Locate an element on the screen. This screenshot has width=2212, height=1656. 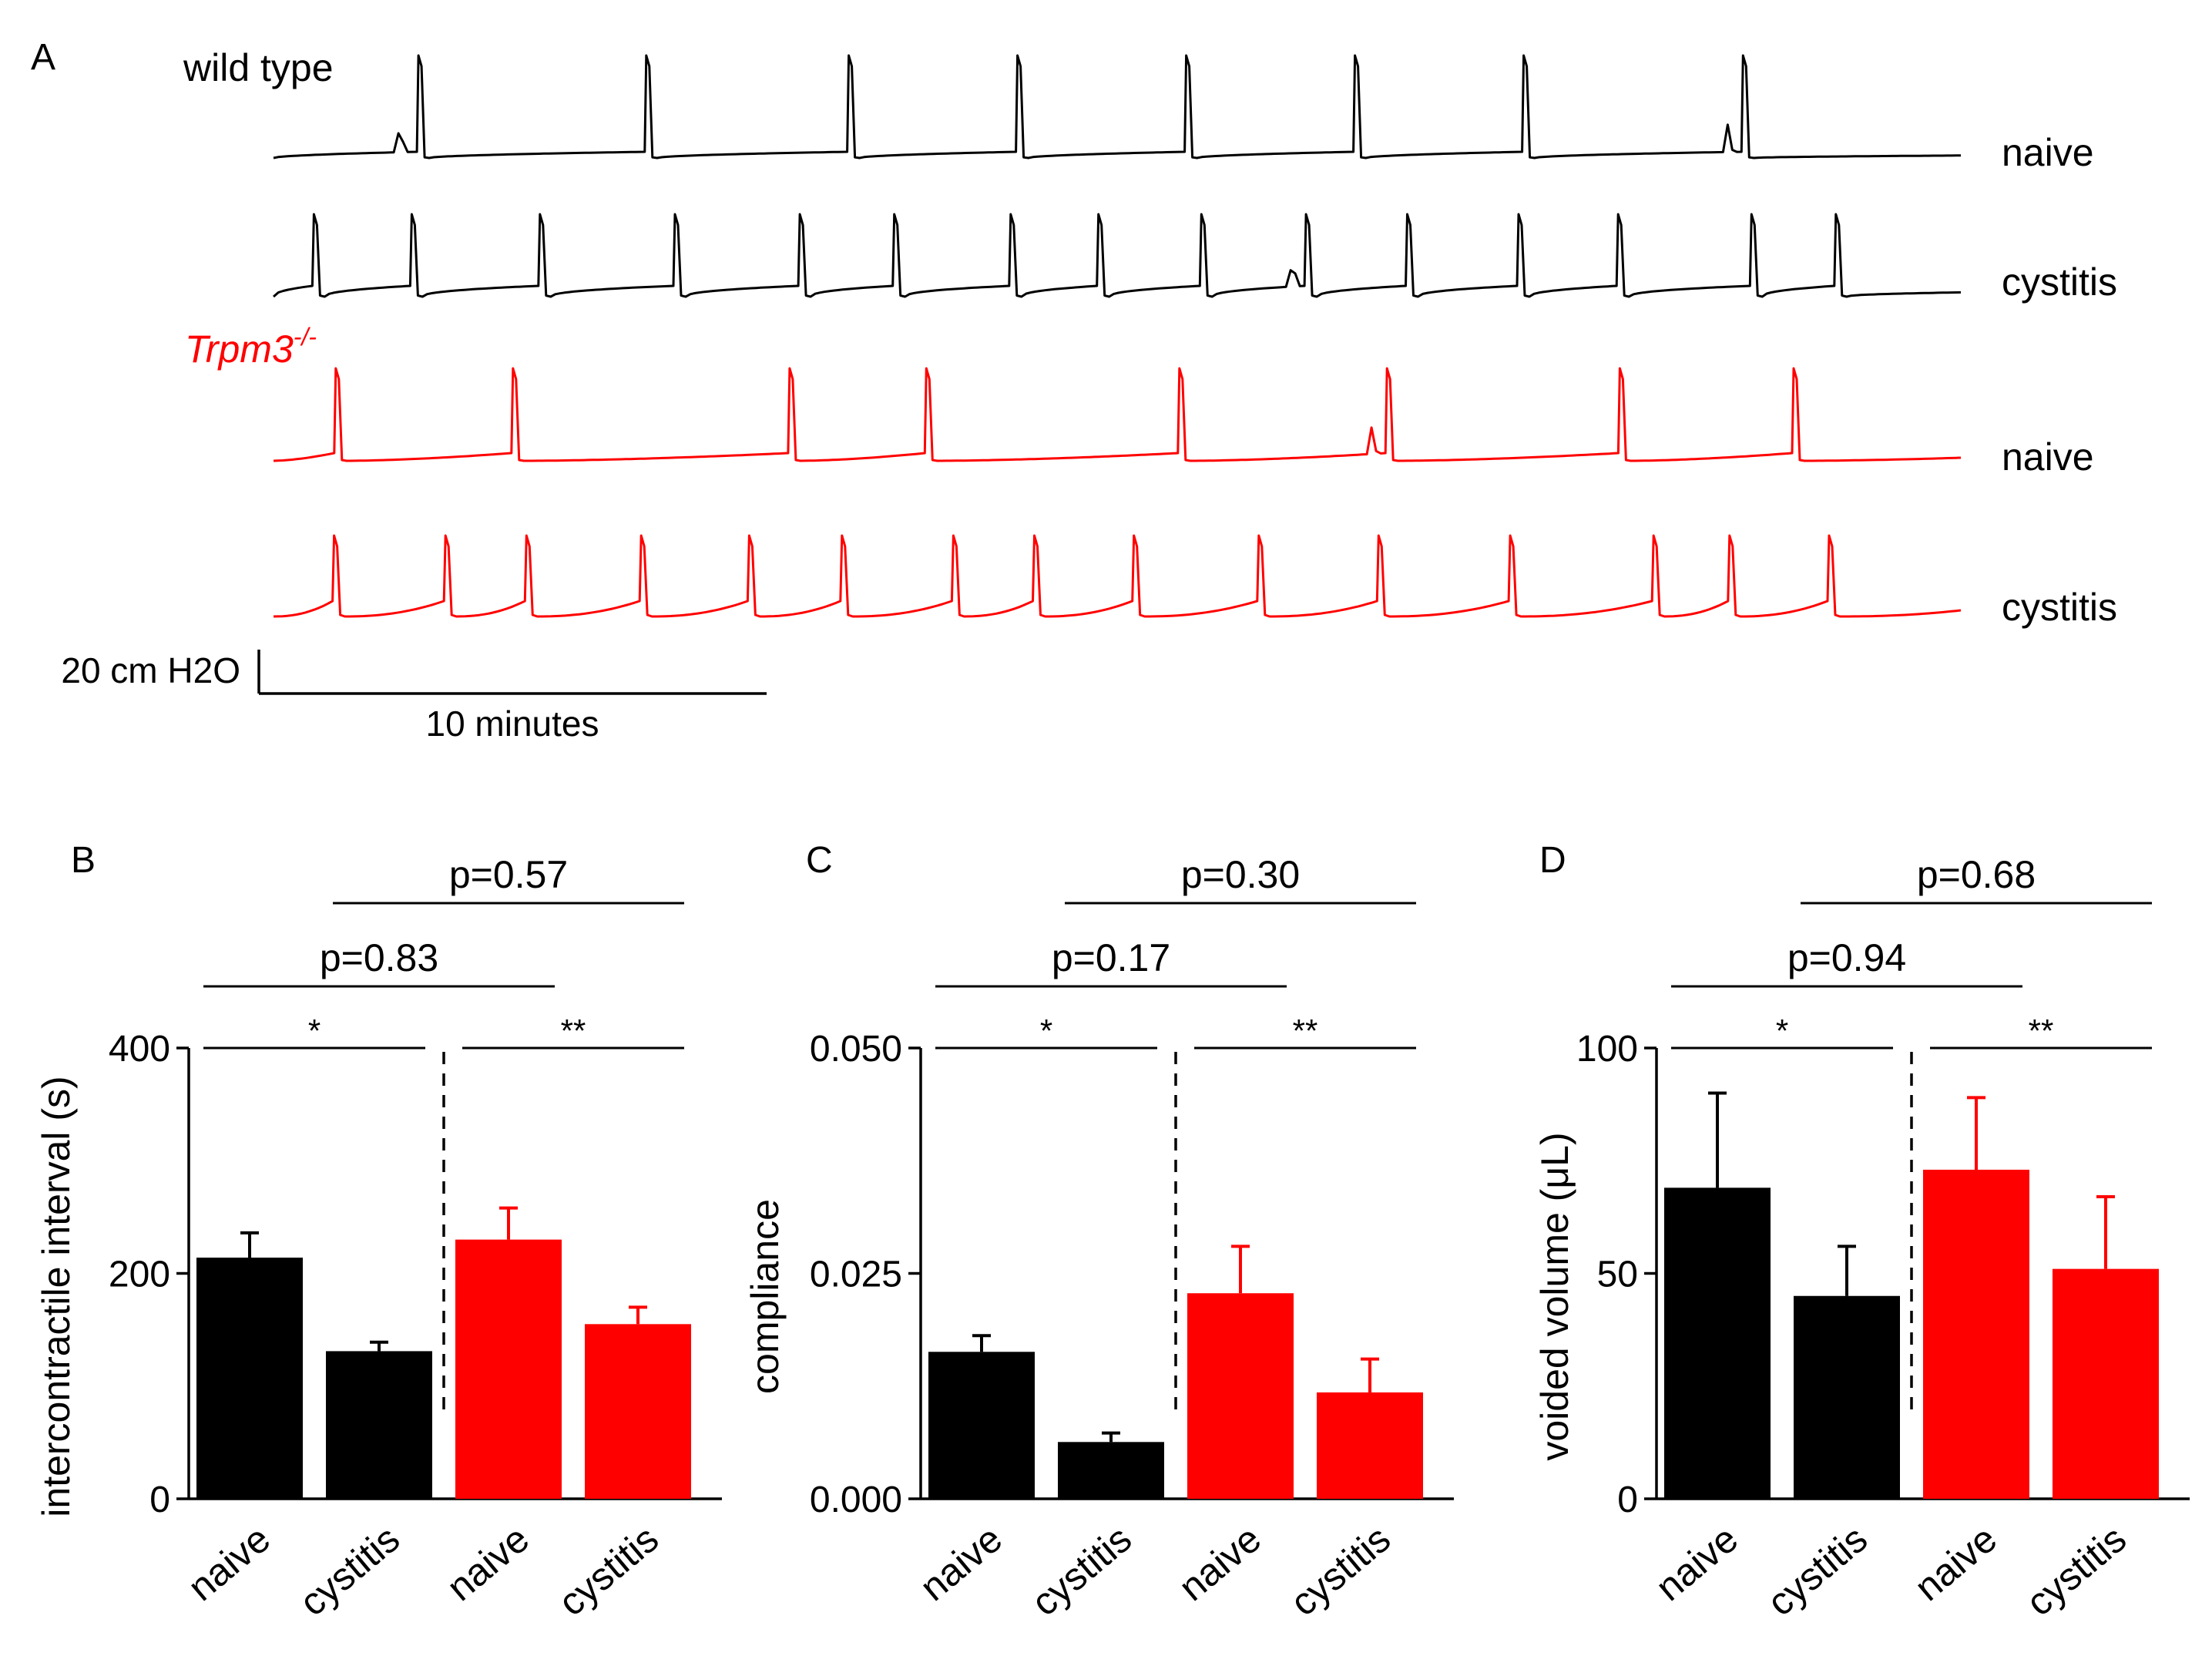
trace-label-wild-type-naive: naive is located at coordinates (2048, 152).